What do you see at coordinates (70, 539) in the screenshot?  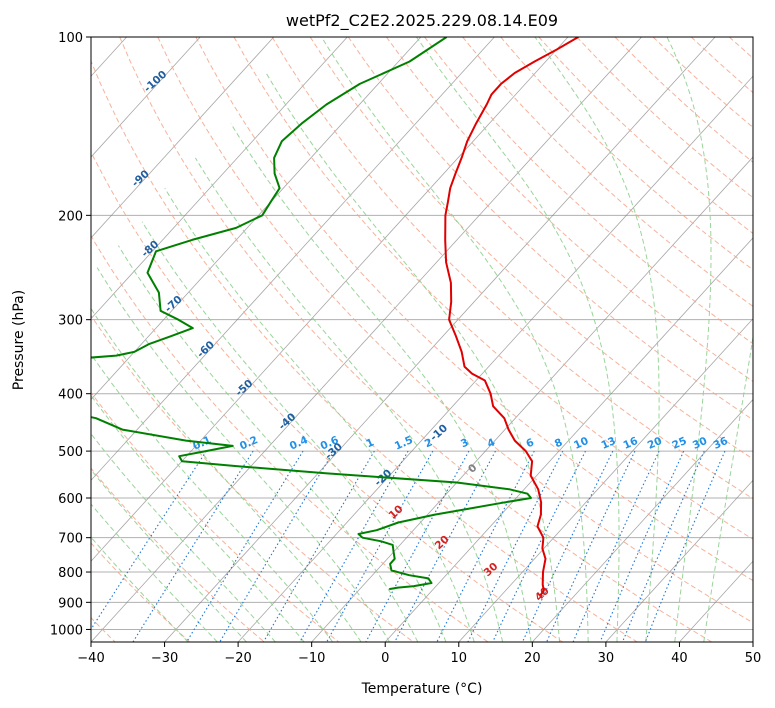 I see `y-tick-label: 700` at bounding box center [70, 539].